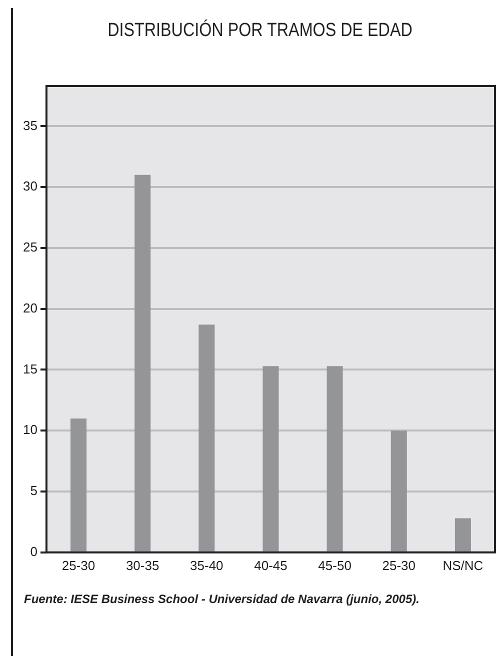  What do you see at coordinates (30, 186) in the screenshot?
I see `y-tick-label: 30` at bounding box center [30, 186].